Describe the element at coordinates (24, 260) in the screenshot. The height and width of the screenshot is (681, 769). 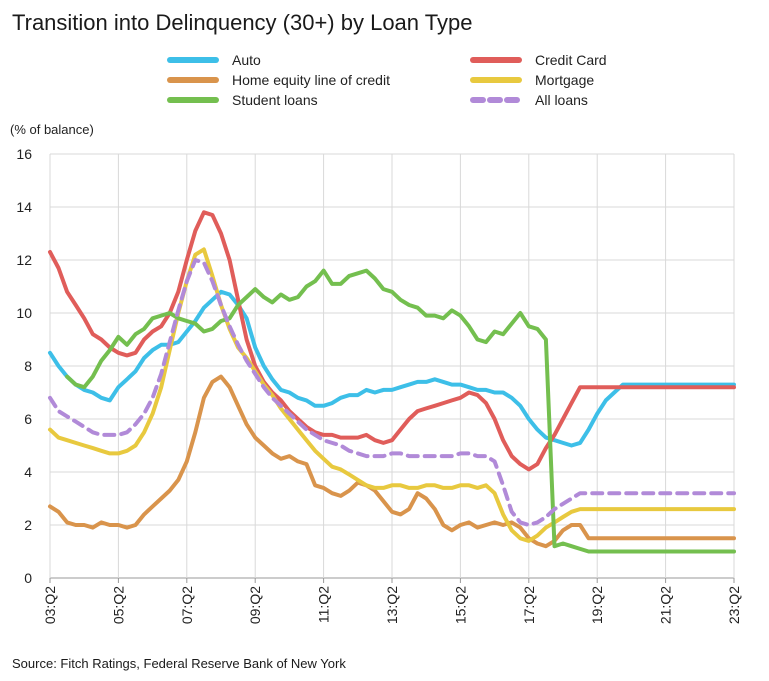
I see `y-tick-label: 12` at that location.